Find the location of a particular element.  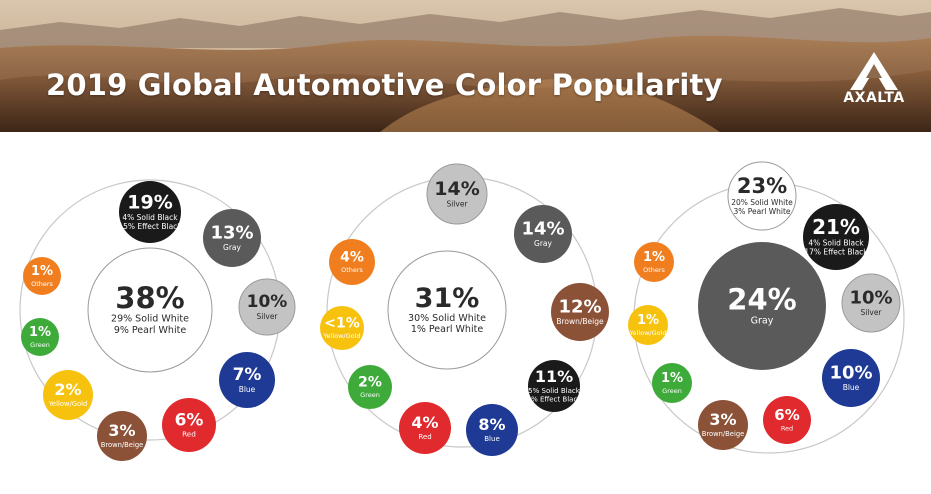

bubble-blue: 7%Blue is located at coordinates (247, 380).